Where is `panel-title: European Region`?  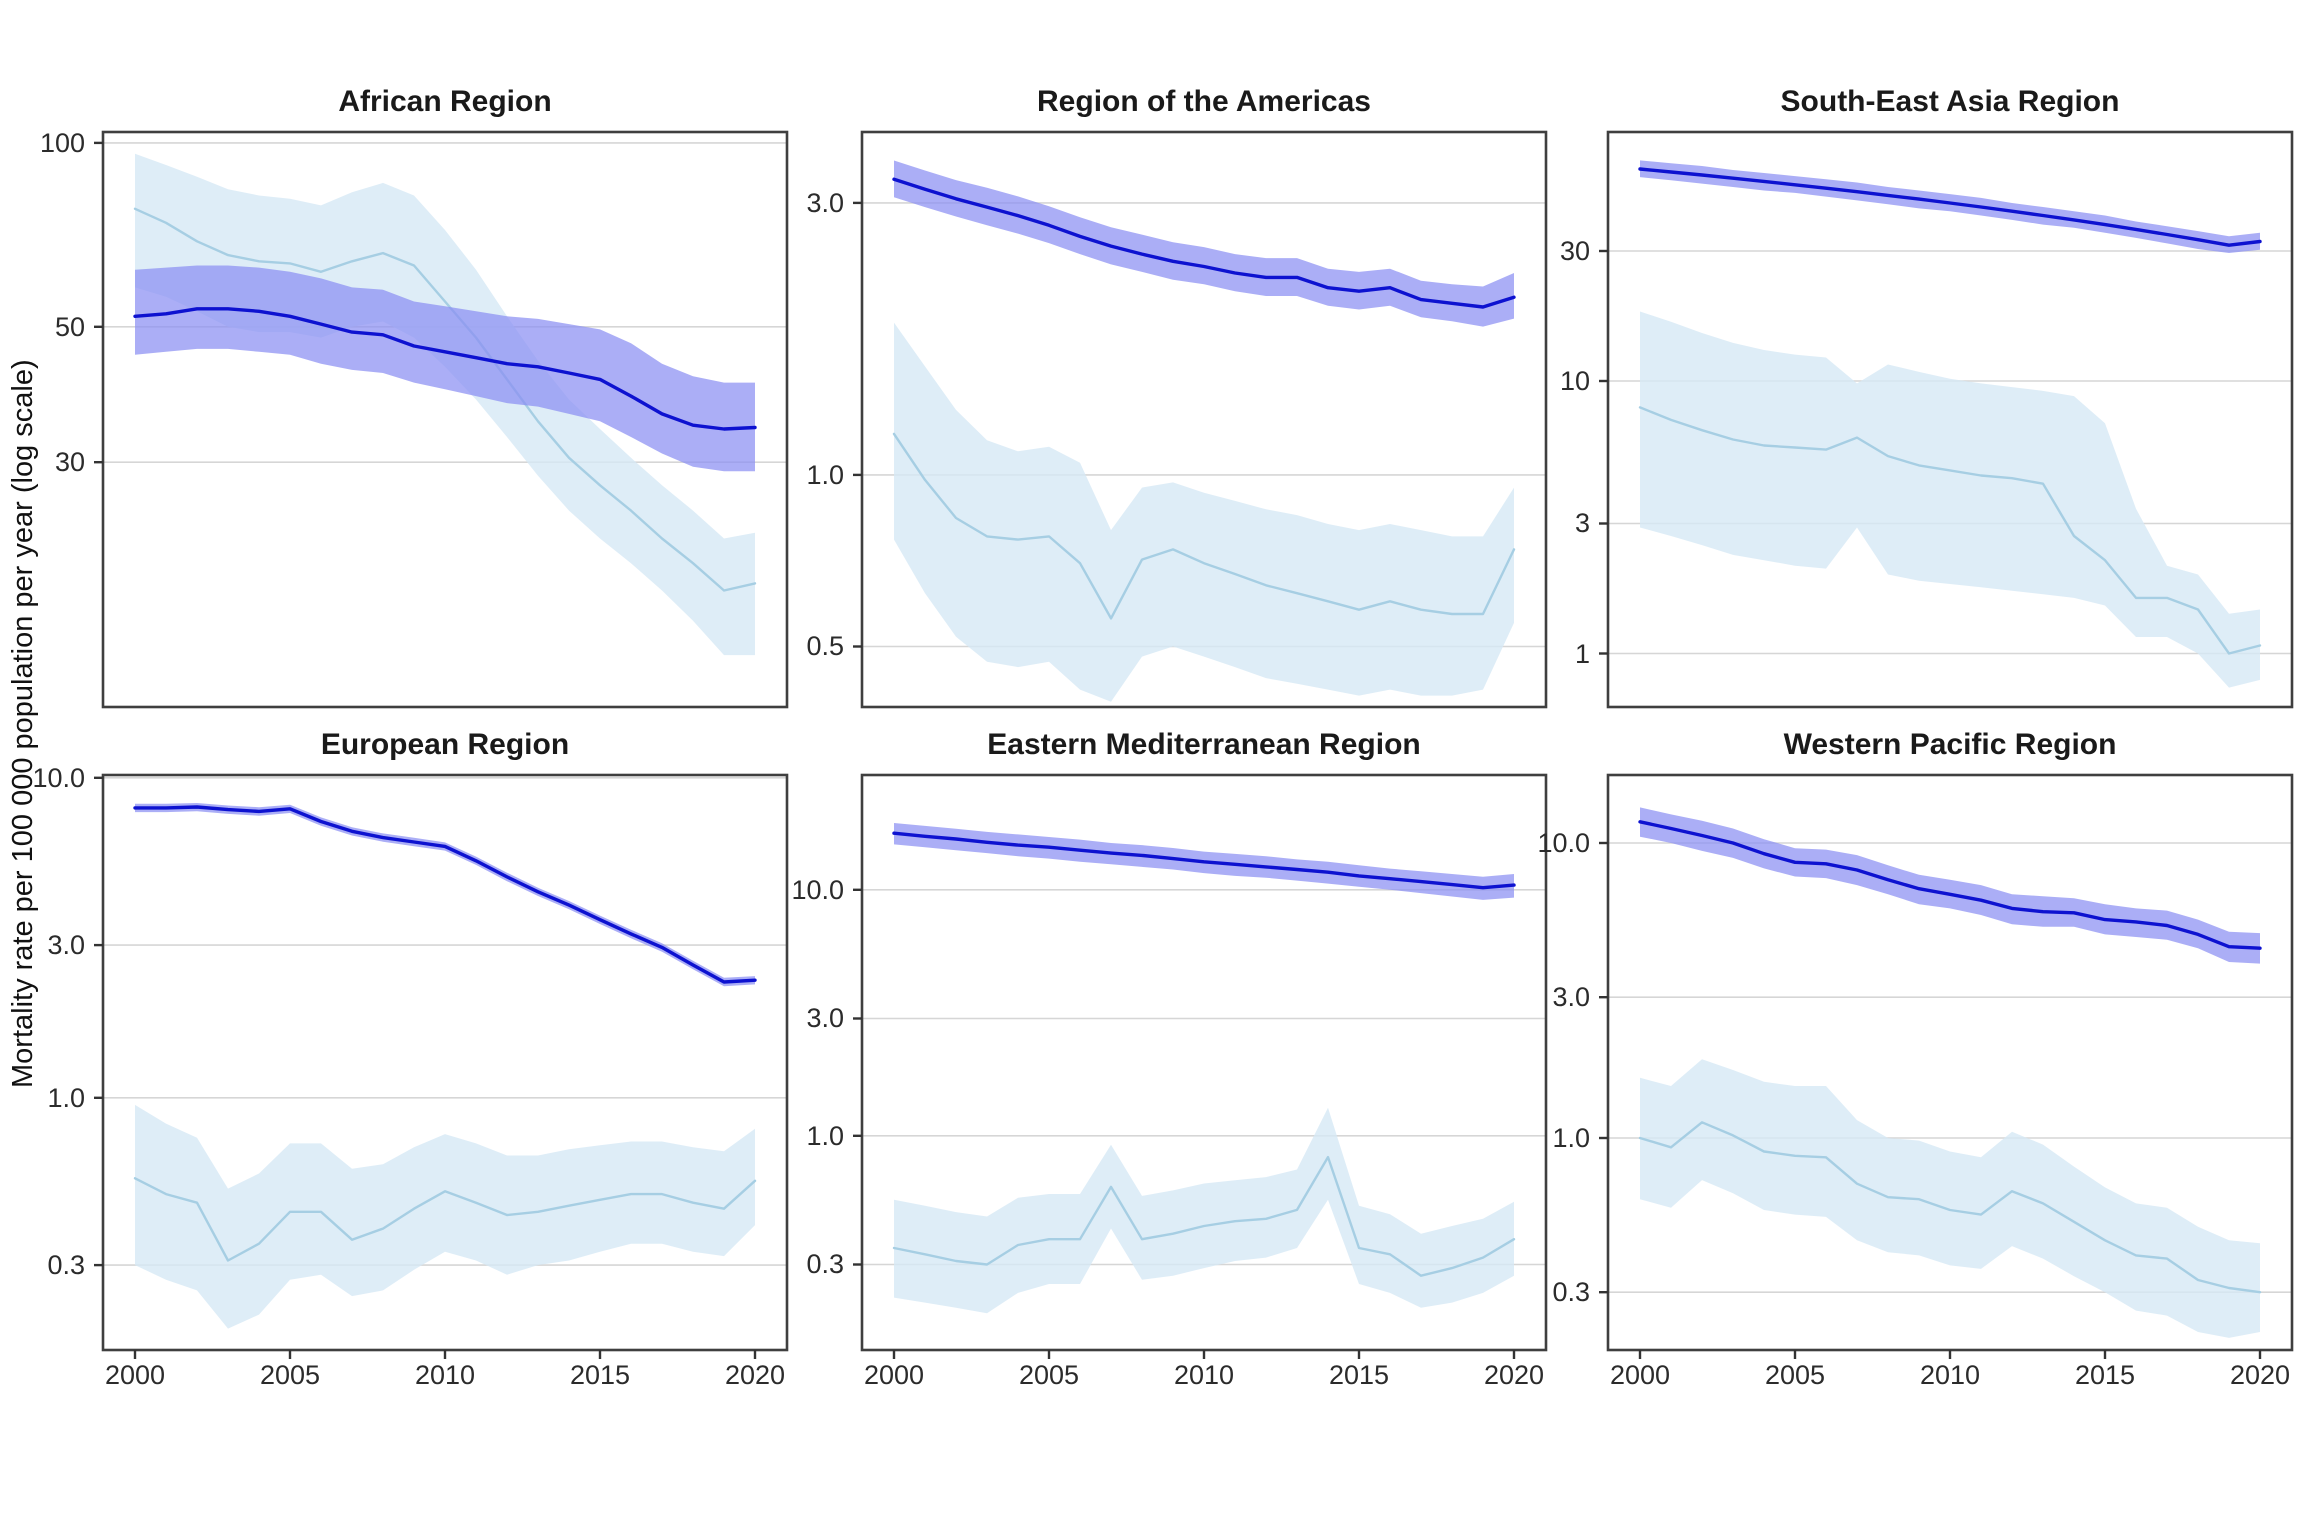
panel-title: European Region is located at coordinates (445, 744).